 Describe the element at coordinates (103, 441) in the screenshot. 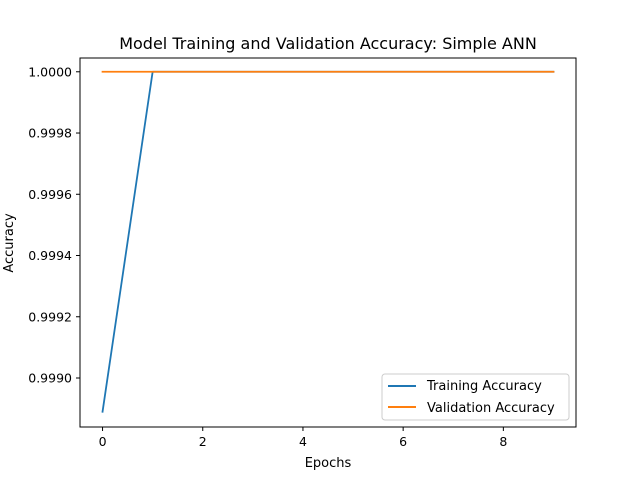

I see `x-tick-label: 0` at that location.